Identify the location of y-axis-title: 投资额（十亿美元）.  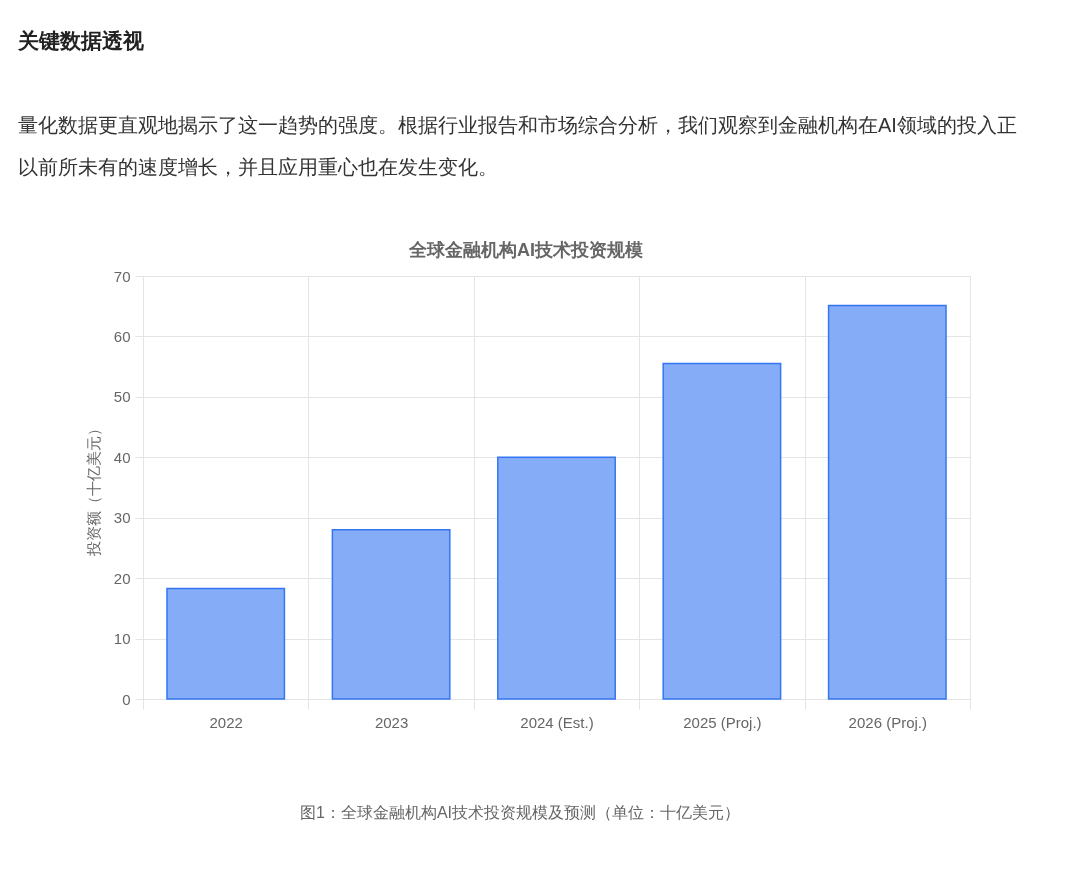
(93, 488).